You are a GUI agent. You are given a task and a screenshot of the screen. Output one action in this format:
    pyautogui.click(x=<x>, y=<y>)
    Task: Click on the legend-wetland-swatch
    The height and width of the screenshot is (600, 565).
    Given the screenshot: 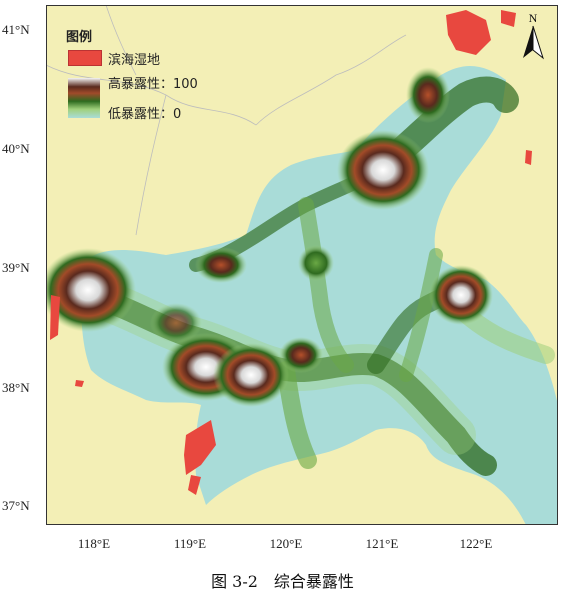 What is the action you would take?
    pyautogui.click(x=85, y=58)
    